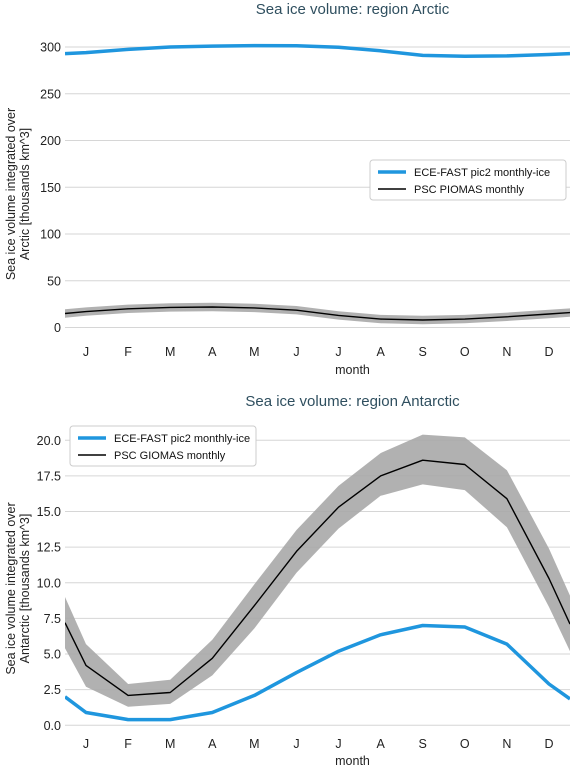 This screenshot has width=570, height=767. Describe the element at coordinates (49, 512) in the screenshot. I see `y-tick-label: 15.0` at that location.